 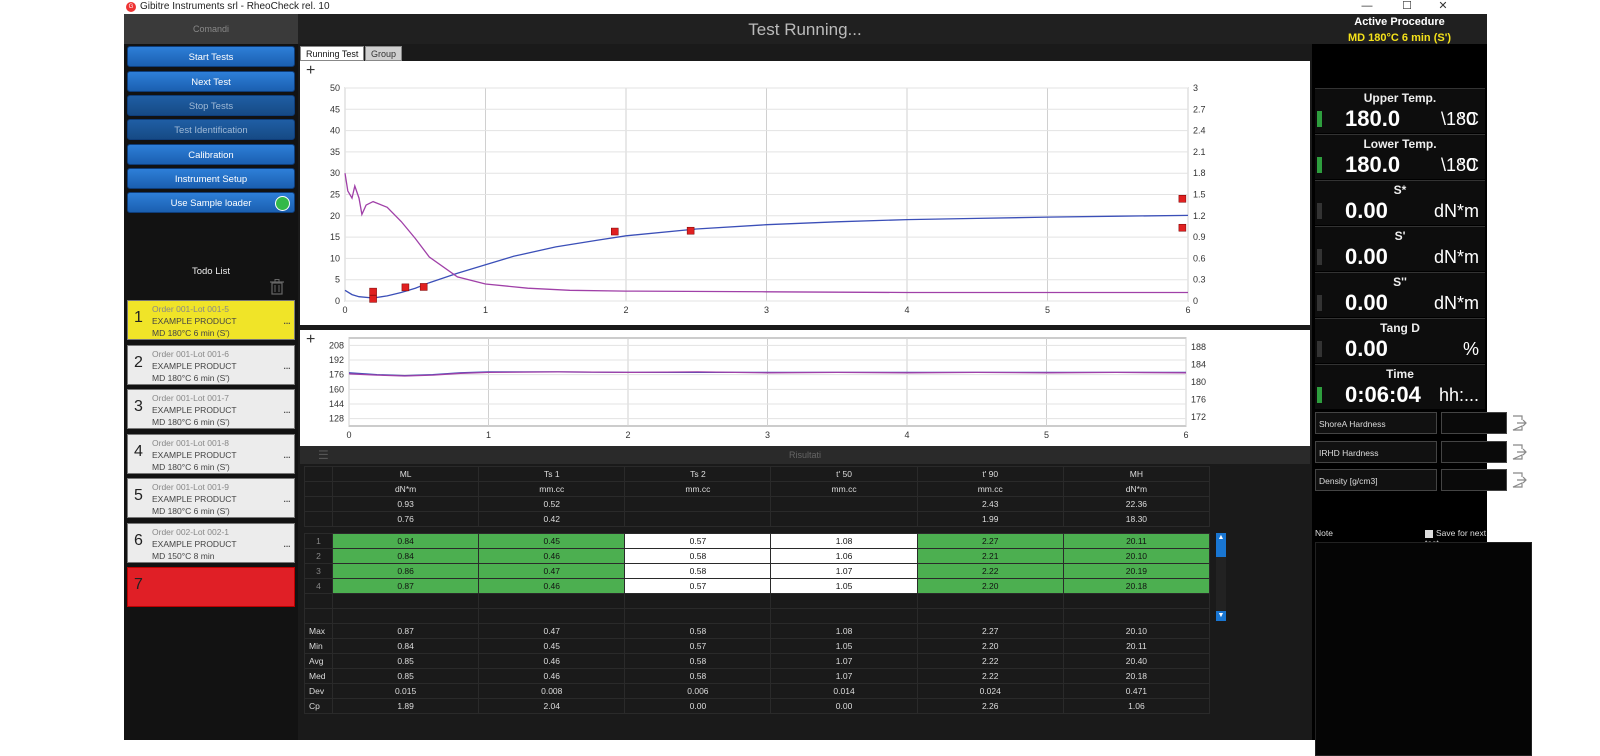 I want to click on column-header: t' 50, so click(x=844, y=474).